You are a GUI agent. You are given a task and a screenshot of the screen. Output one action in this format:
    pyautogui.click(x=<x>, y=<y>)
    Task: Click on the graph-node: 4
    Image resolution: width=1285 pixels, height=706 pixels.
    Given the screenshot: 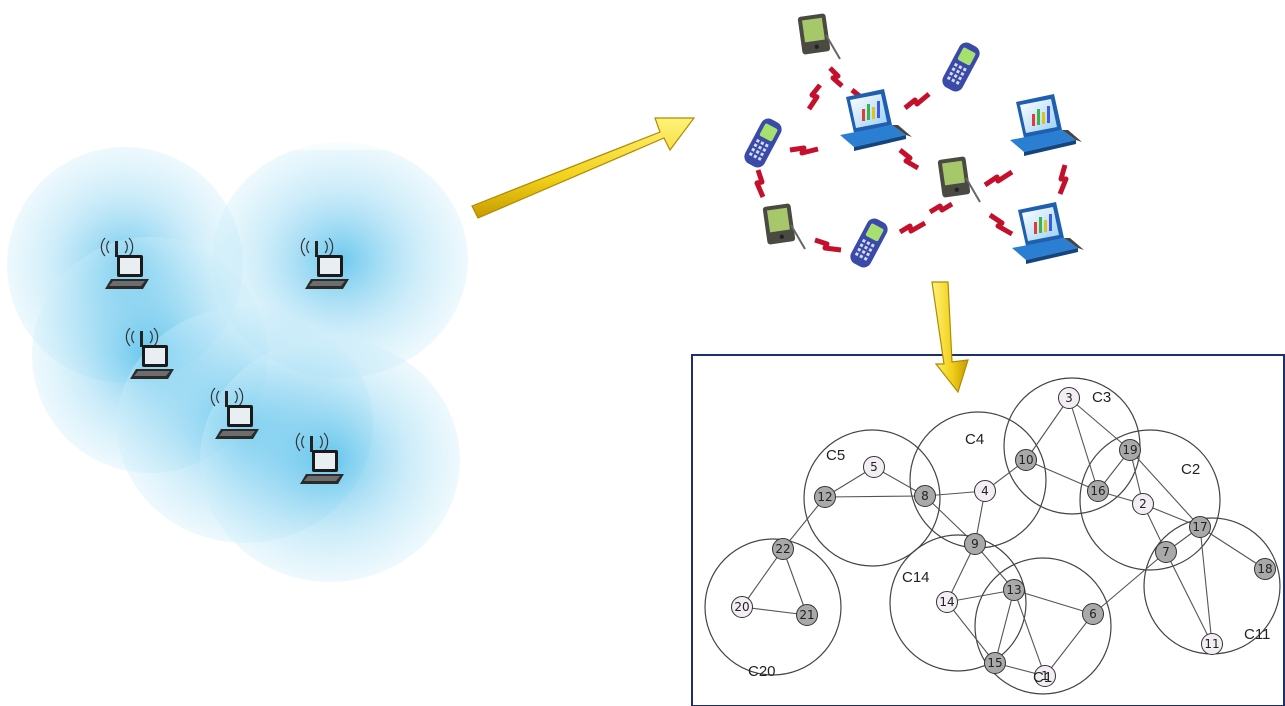 What is the action you would take?
    pyautogui.click(x=985, y=491)
    